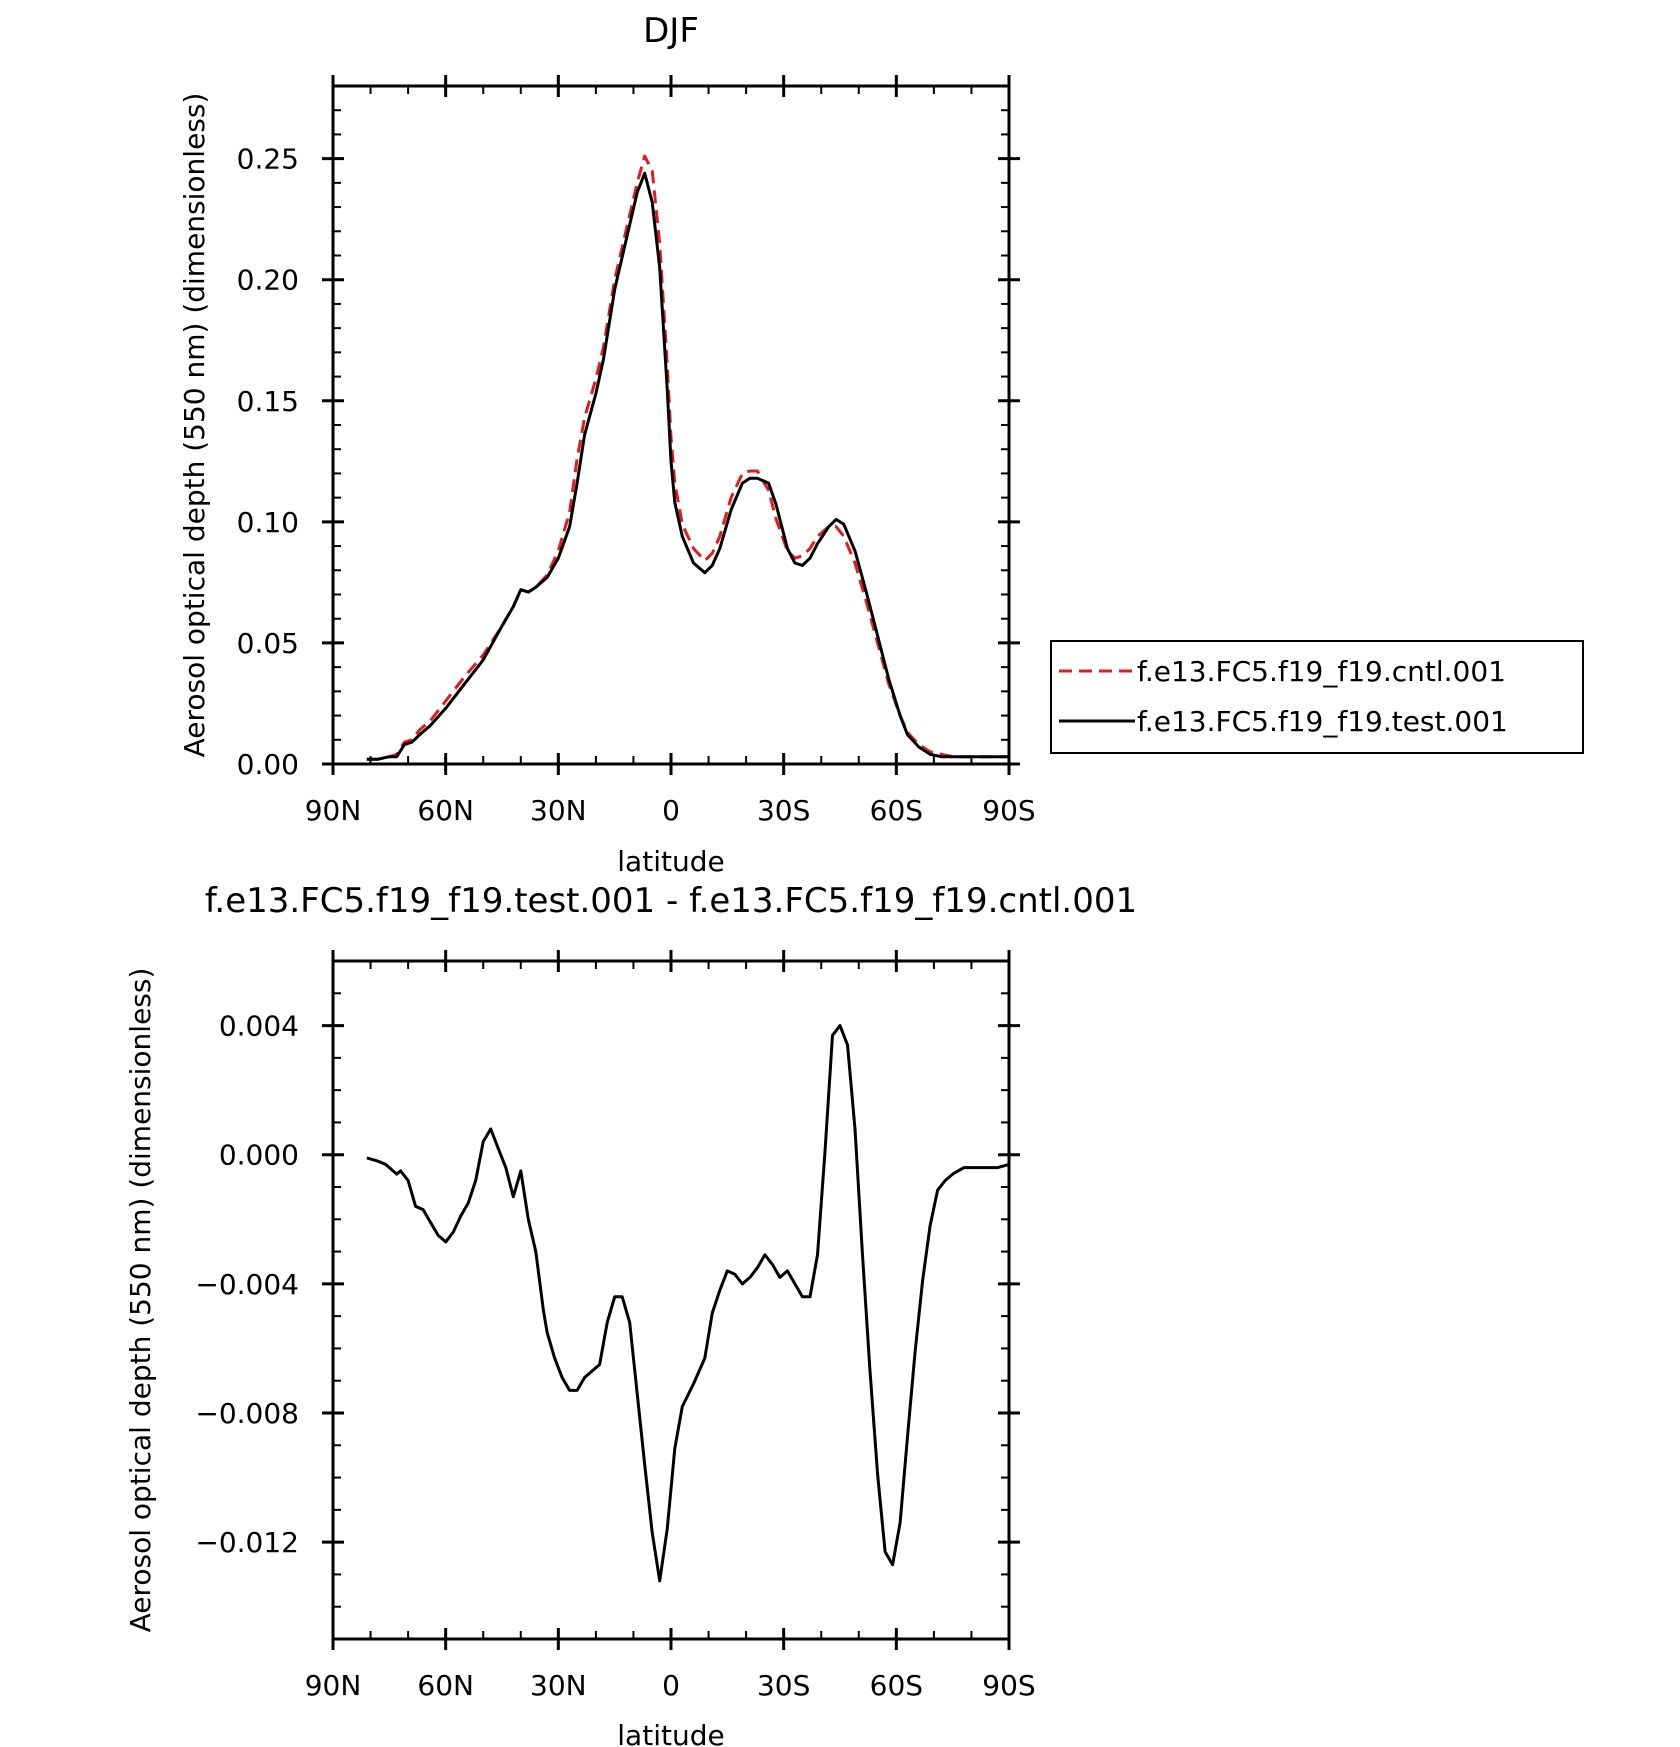 This screenshot has height=1747, width=1680. What do you see at coordinates (259, 1155) in the screenshot?
I see `bottom-y-tick-label: 0.000` at bounding box center [259, 1155].